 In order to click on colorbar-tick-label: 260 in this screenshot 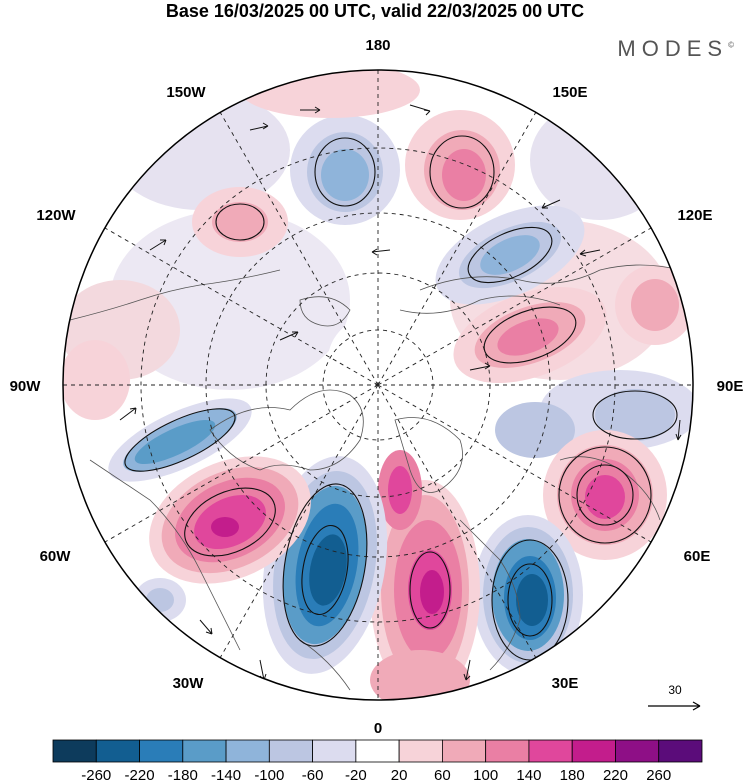, I will do `click(658, 775)`.